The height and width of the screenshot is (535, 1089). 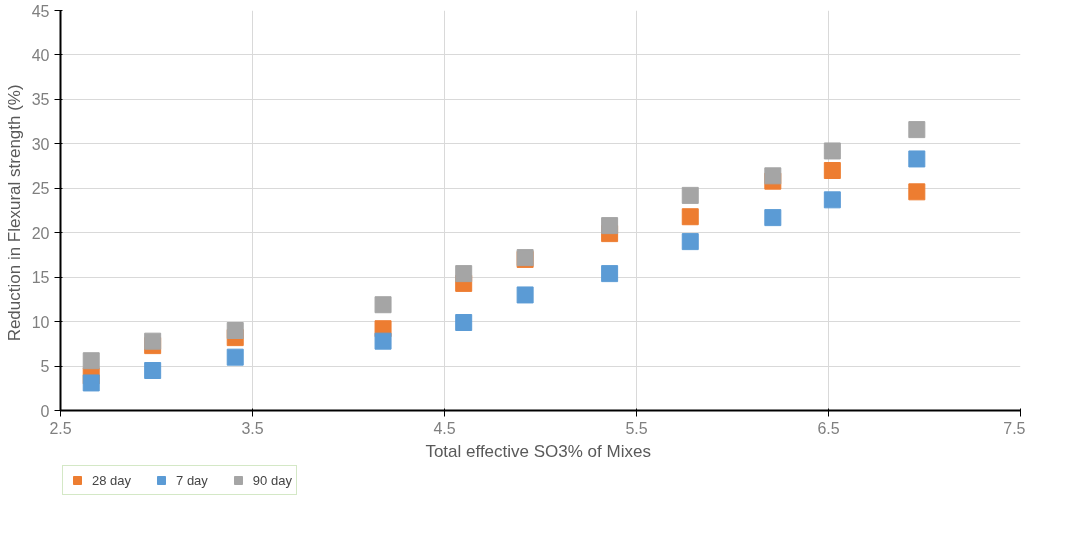 I want to click on x-tick-label: 3.5, so click(x=252, y=428).